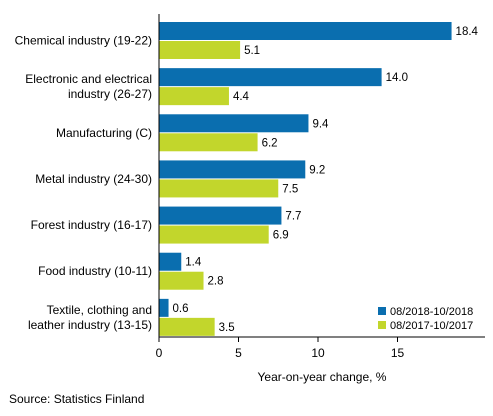 This screenshot has height=416, width=493. I want to click on bar-s0-c1, so click(270, 77).